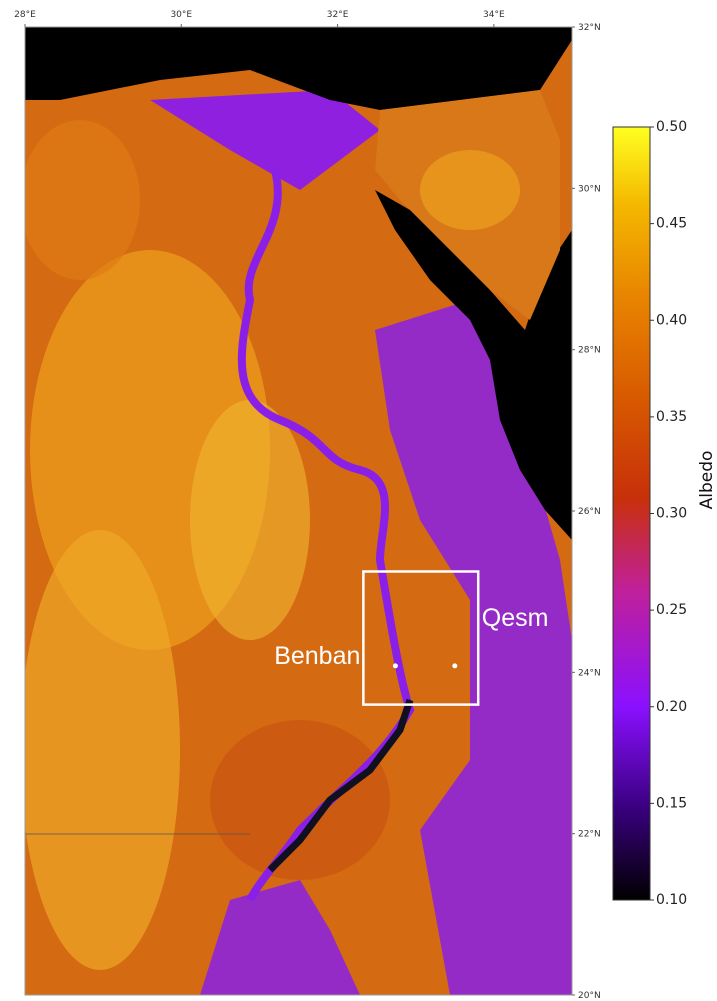  Describe the element at coordinates (671, 803) in the screenshot. I see `colorbar-tick-label: 0.15` at that location.